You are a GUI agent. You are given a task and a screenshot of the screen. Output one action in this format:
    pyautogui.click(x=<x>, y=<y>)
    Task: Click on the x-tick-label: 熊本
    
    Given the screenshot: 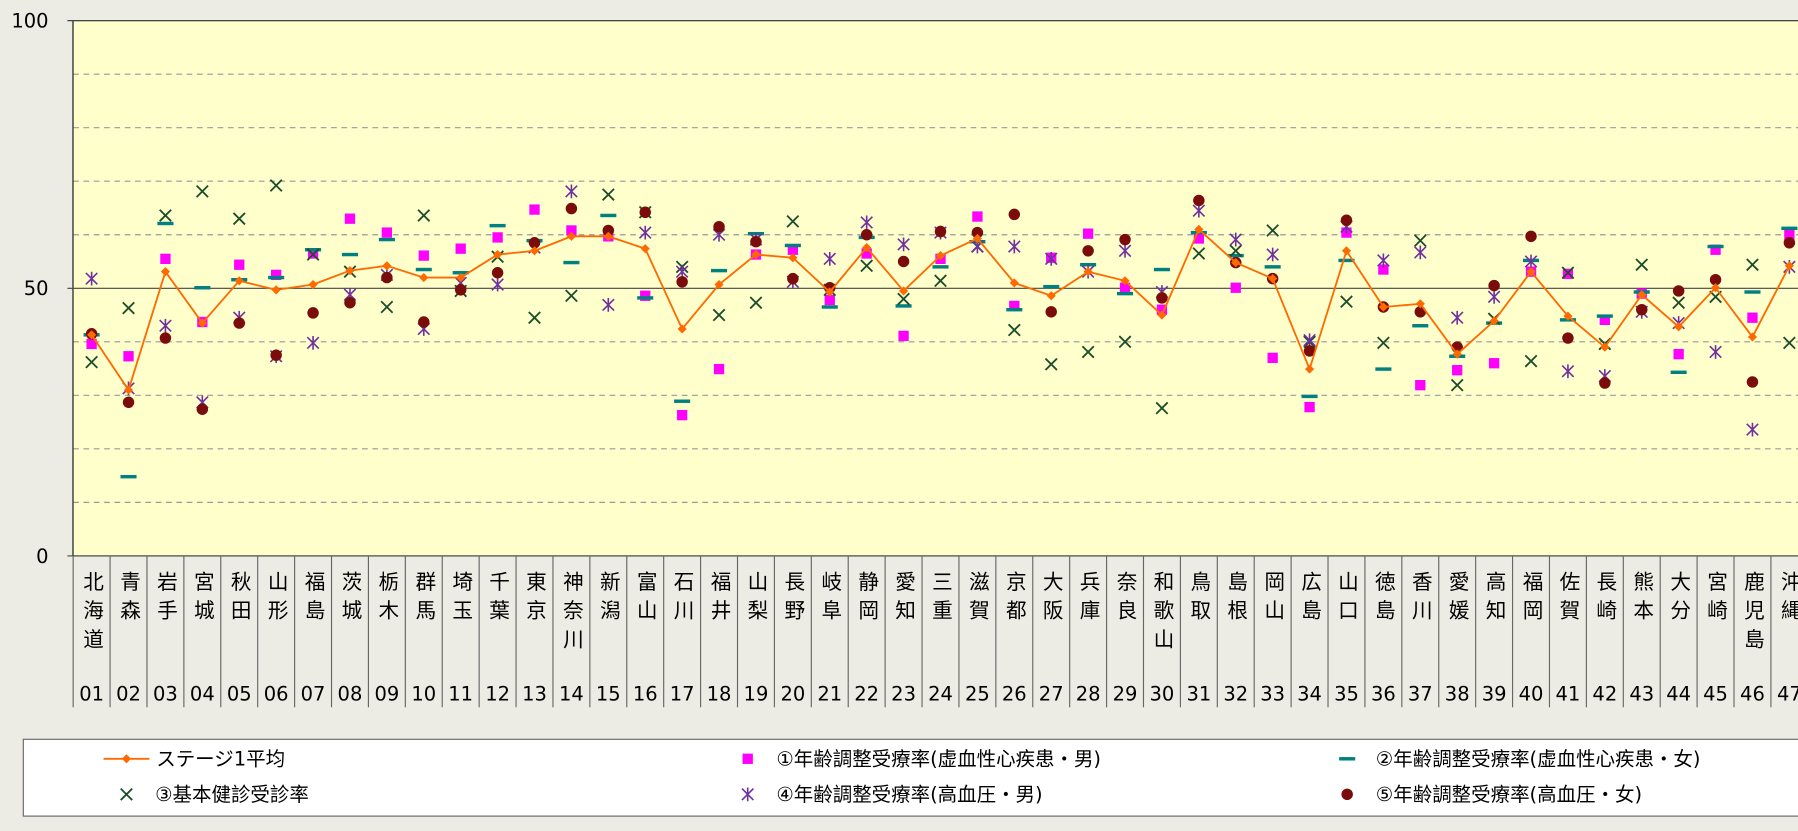 What is the action you would take?
    pyautogui.click(x=1642, y=599)
    